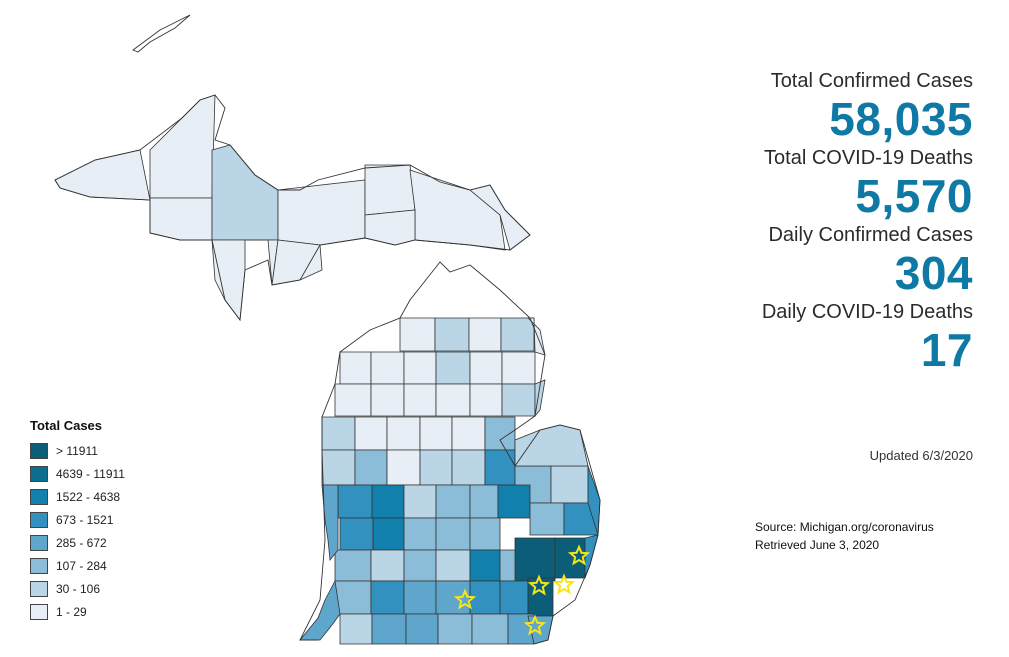 The image size is (1009, 657). I want to click on updated-date: Updated 6/3/2020, so click(921, 455).